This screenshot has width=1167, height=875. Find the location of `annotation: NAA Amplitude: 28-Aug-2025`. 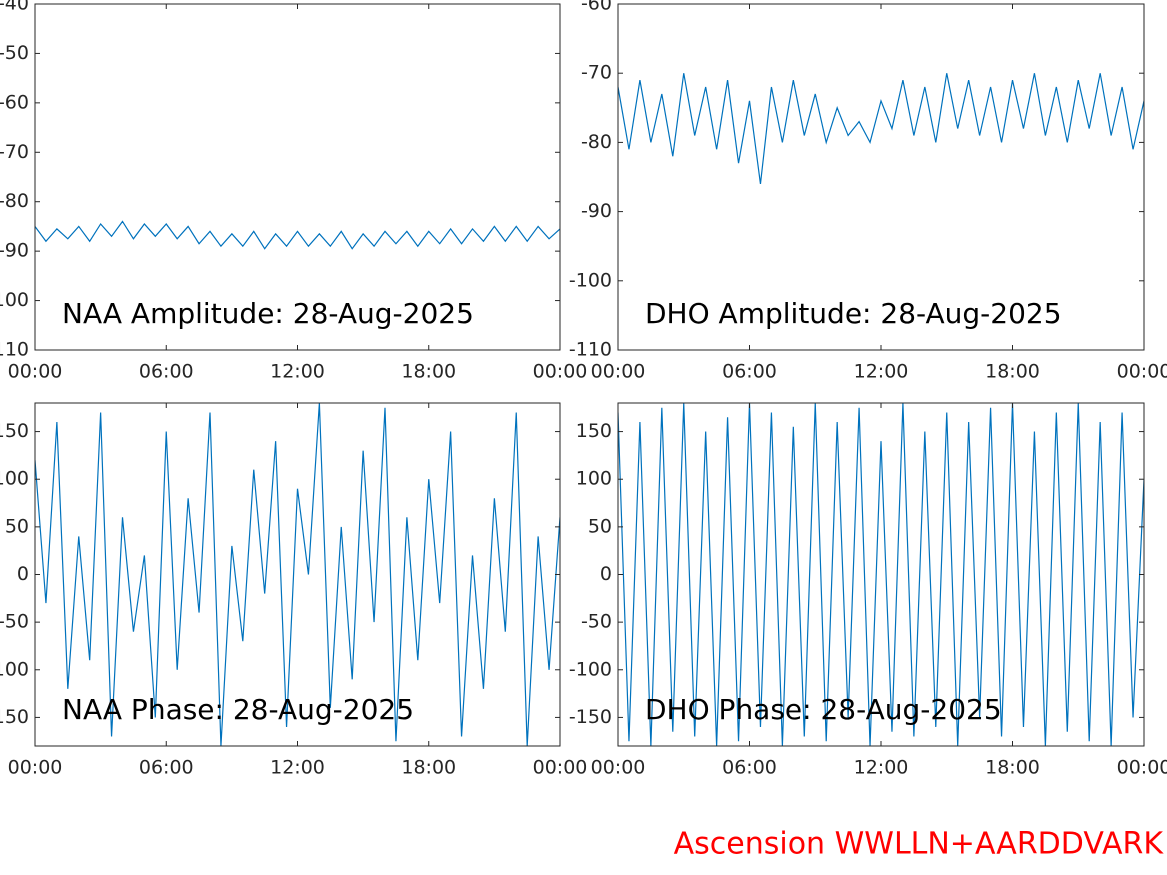

annotation: NAA Amplitude: 28-Aug-2025 is located at coordinates (268, 313).